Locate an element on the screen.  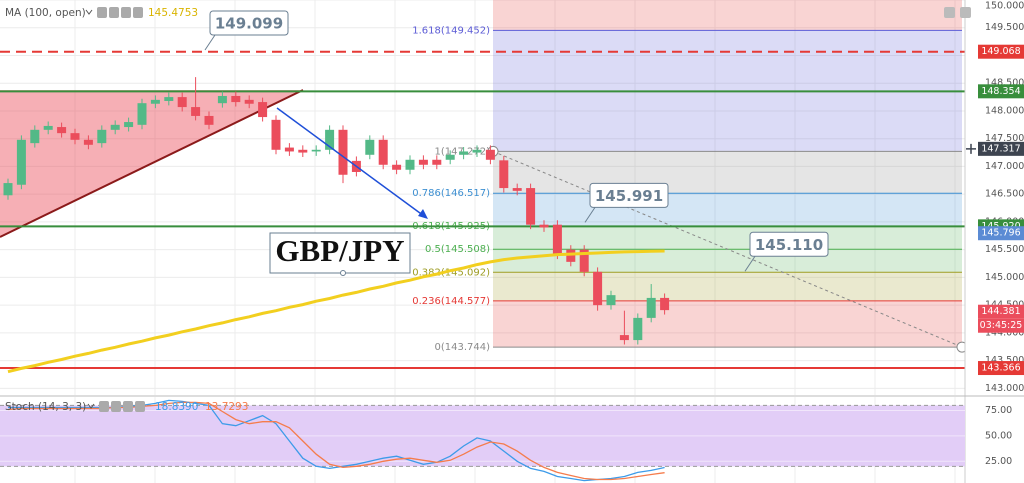
y-tick-label: 149.500 is located at coordinates (1004, 27).